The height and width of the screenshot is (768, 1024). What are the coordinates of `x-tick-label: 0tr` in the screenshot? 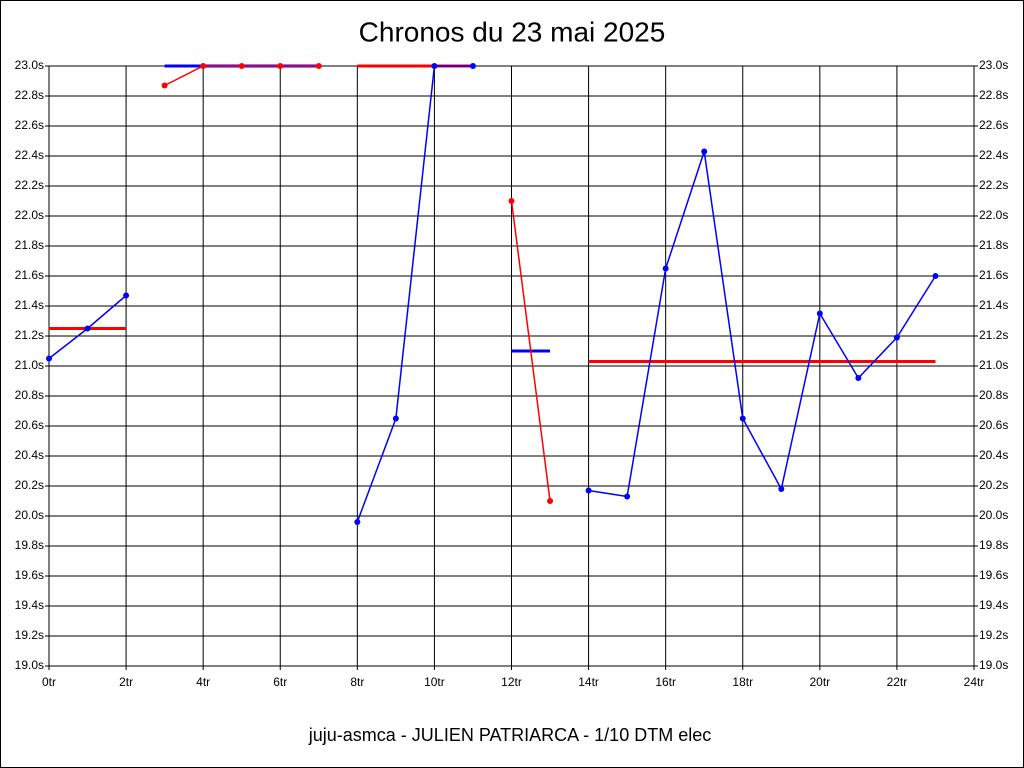 It's located at (49, 682).